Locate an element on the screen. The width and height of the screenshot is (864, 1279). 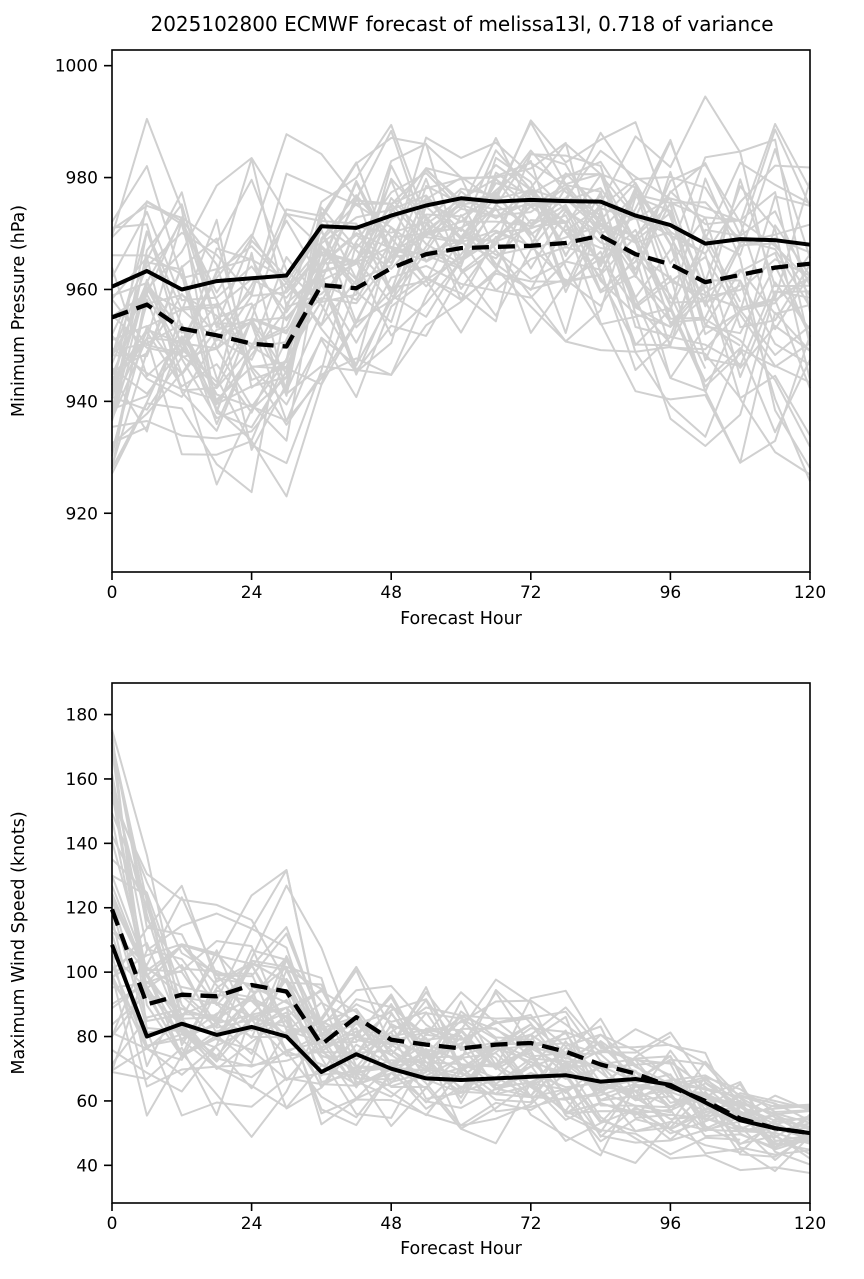
y-tick-label: 180 is located at coordinates (82, 716).